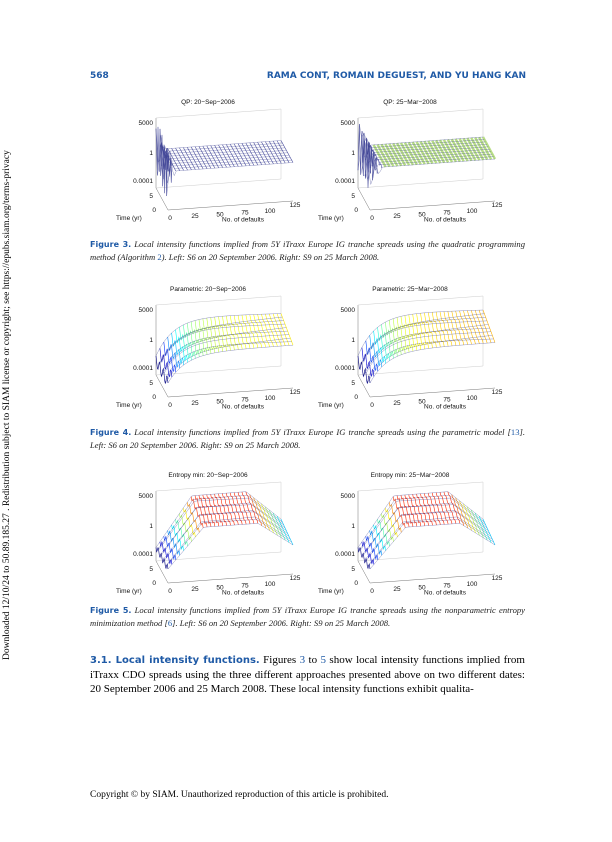 The width and height of the screenshot is (612, 842). What do you see at coordinates (410, 475) in the screenshot?
I see `panel-title: Entropy min: 25−Mar−2008` at bounding box center [410, 475].